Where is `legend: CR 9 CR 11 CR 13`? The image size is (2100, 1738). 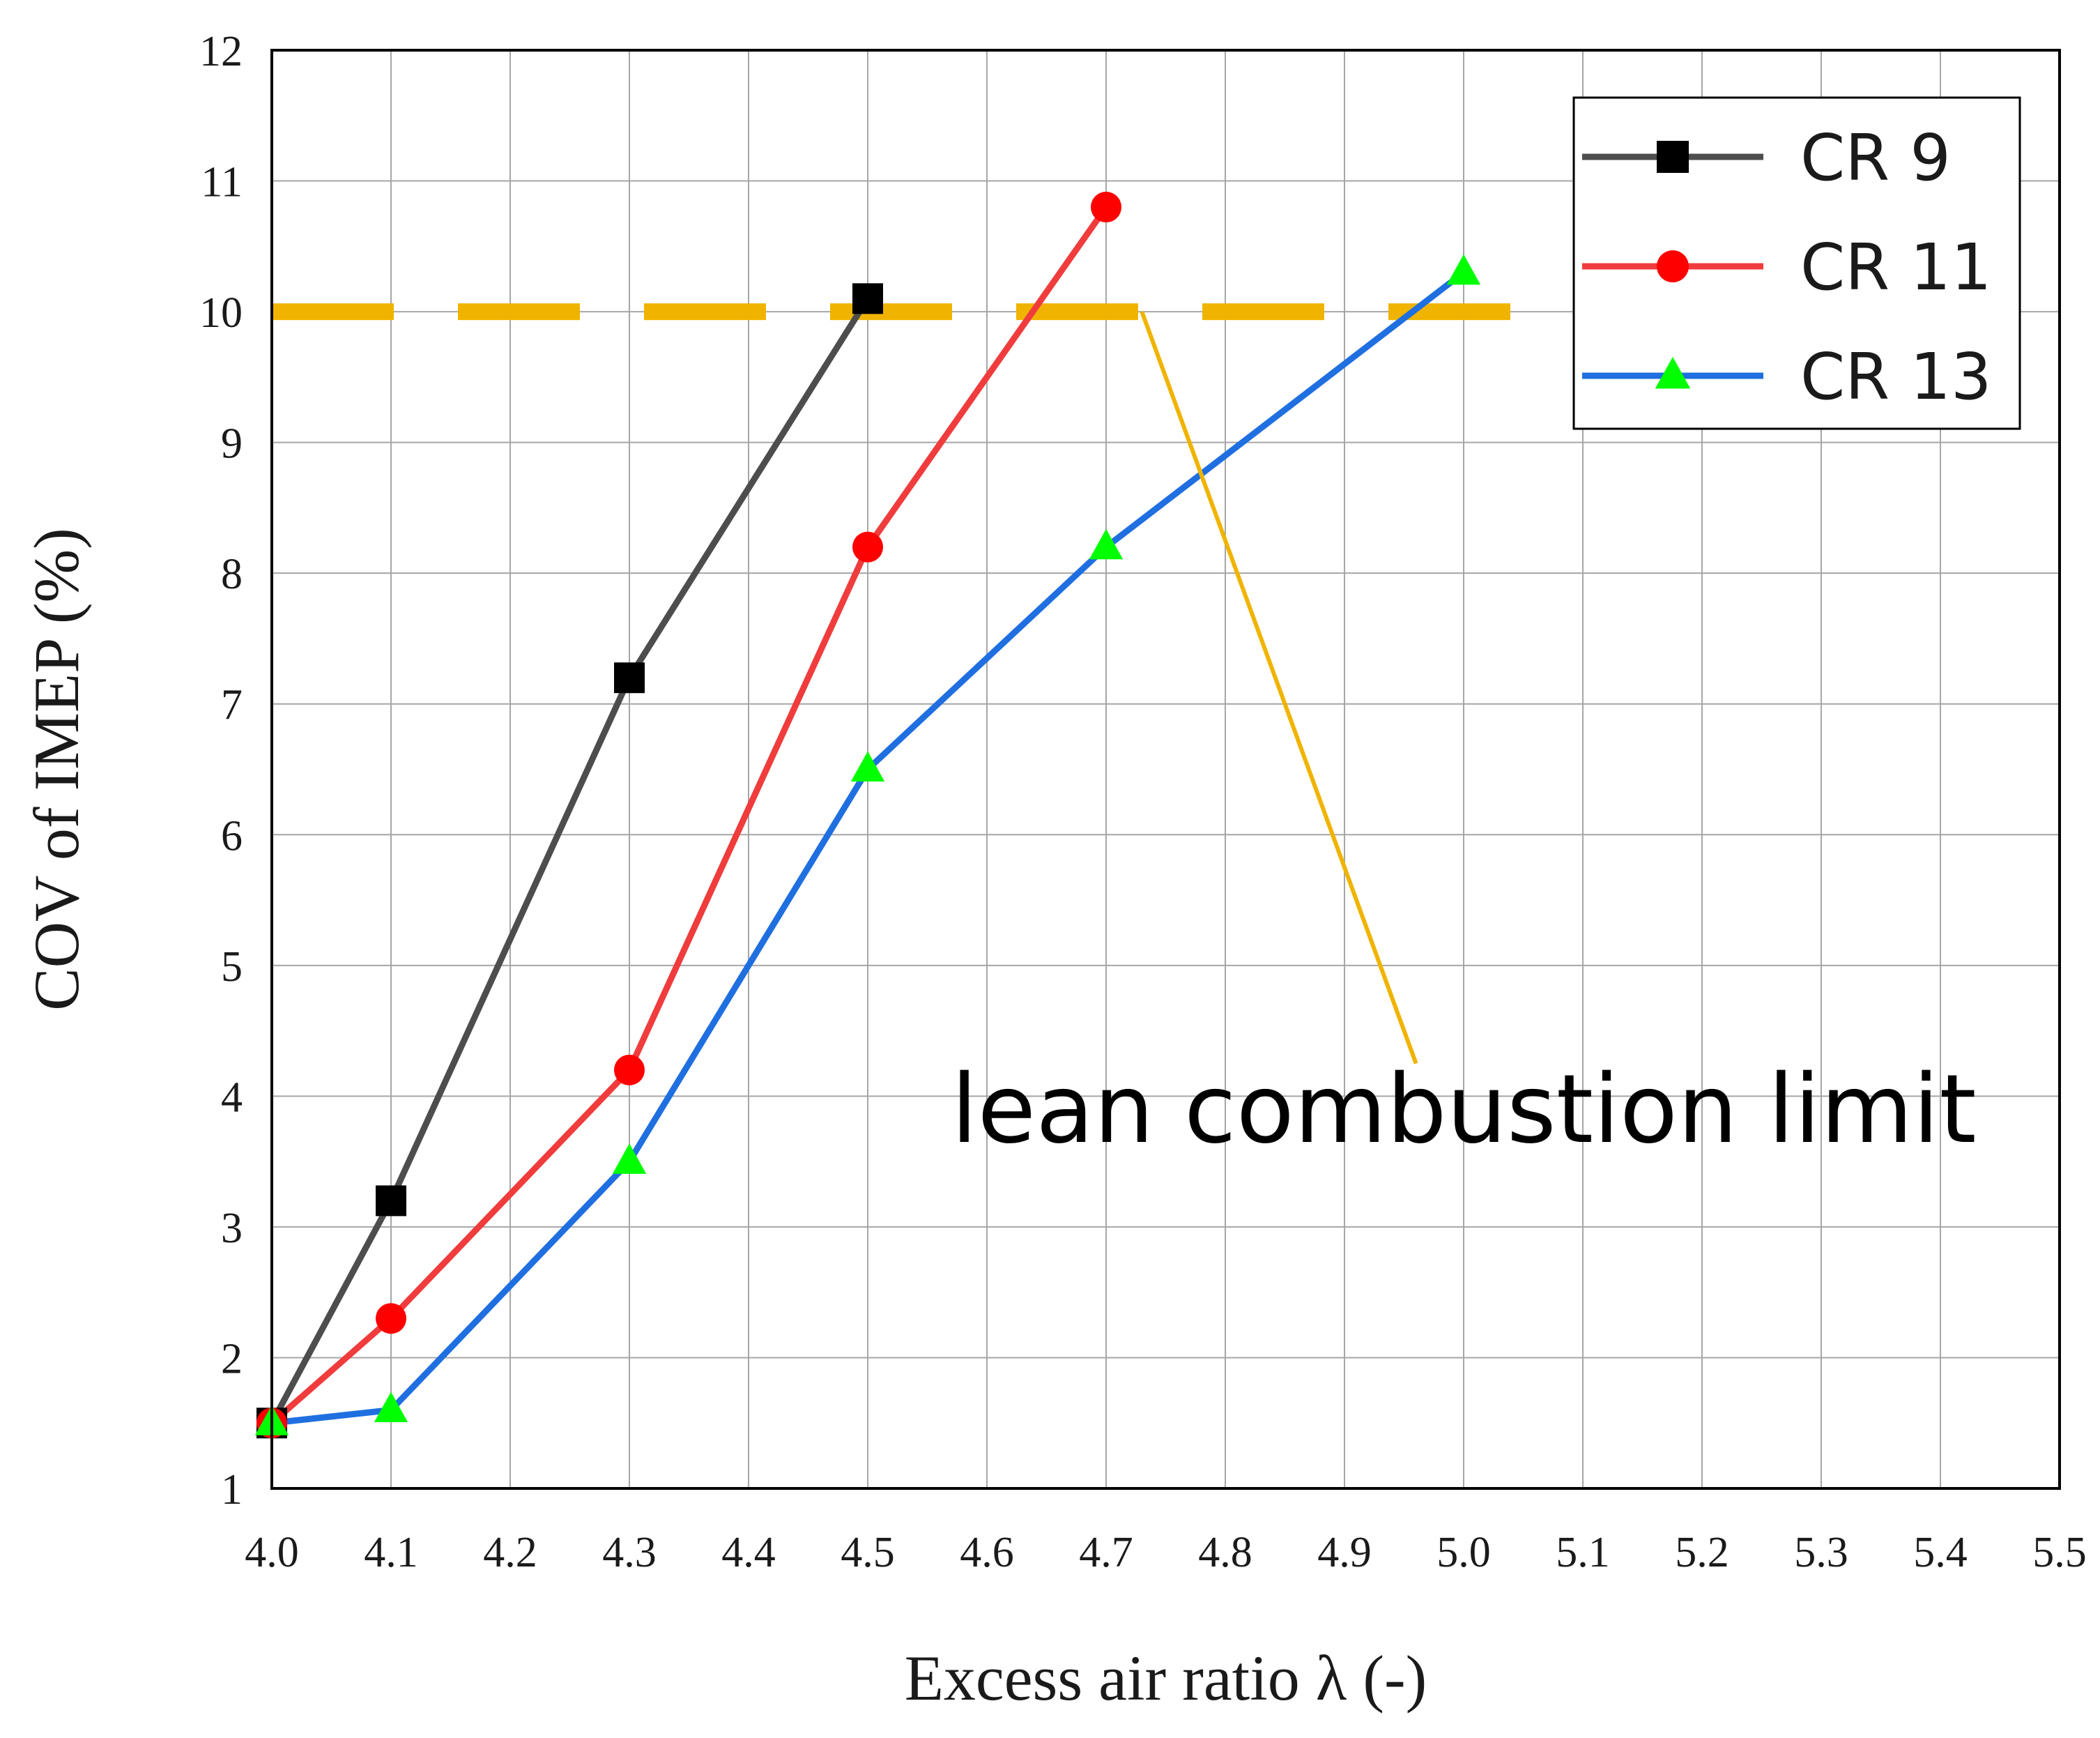 legend: CR 9 CR 11 CR 13 is located at coordinates (1796, 263).